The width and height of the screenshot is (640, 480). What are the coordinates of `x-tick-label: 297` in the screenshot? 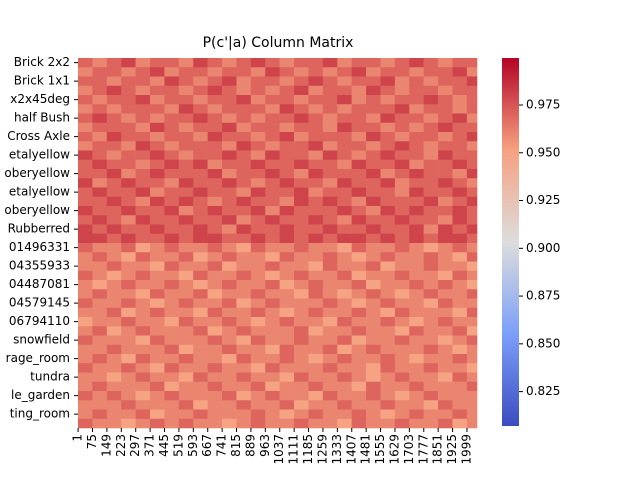 It's located at (135, 445).